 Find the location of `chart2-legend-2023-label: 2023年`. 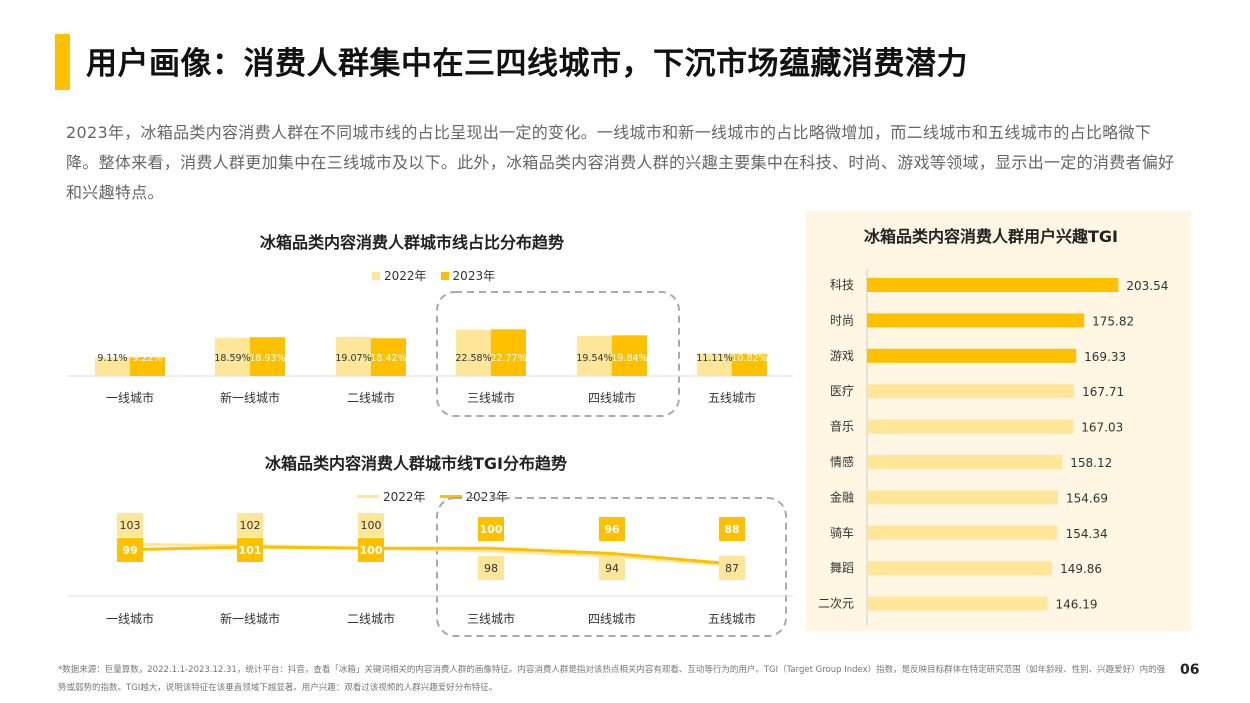

chart2-legend-2023-label: 2023年 is located at coordinates (487, 497).